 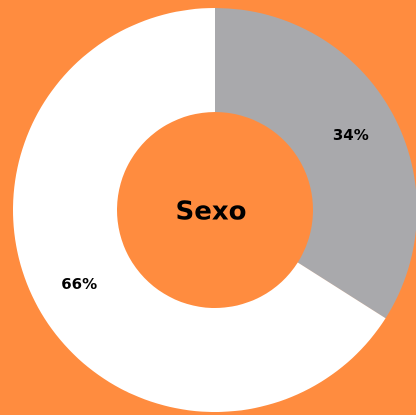 I want to click on value-label: 66%, so click(x=79, y=284).